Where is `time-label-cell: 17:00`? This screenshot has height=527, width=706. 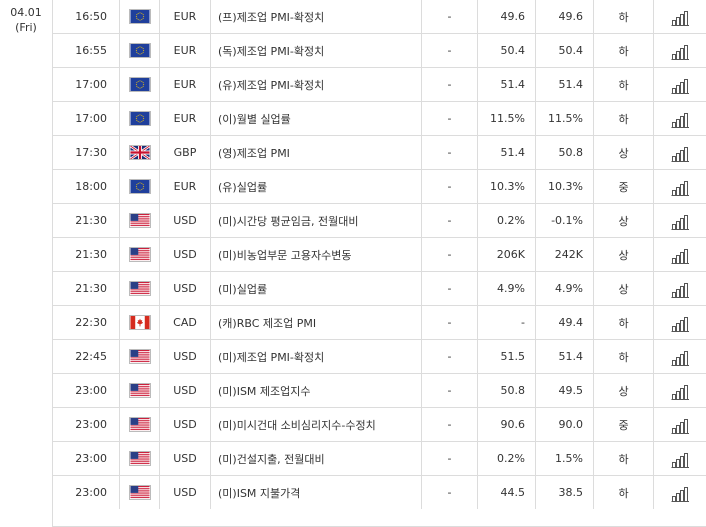 time-label-cell: 17:00 is located at coordinates (86, 118).